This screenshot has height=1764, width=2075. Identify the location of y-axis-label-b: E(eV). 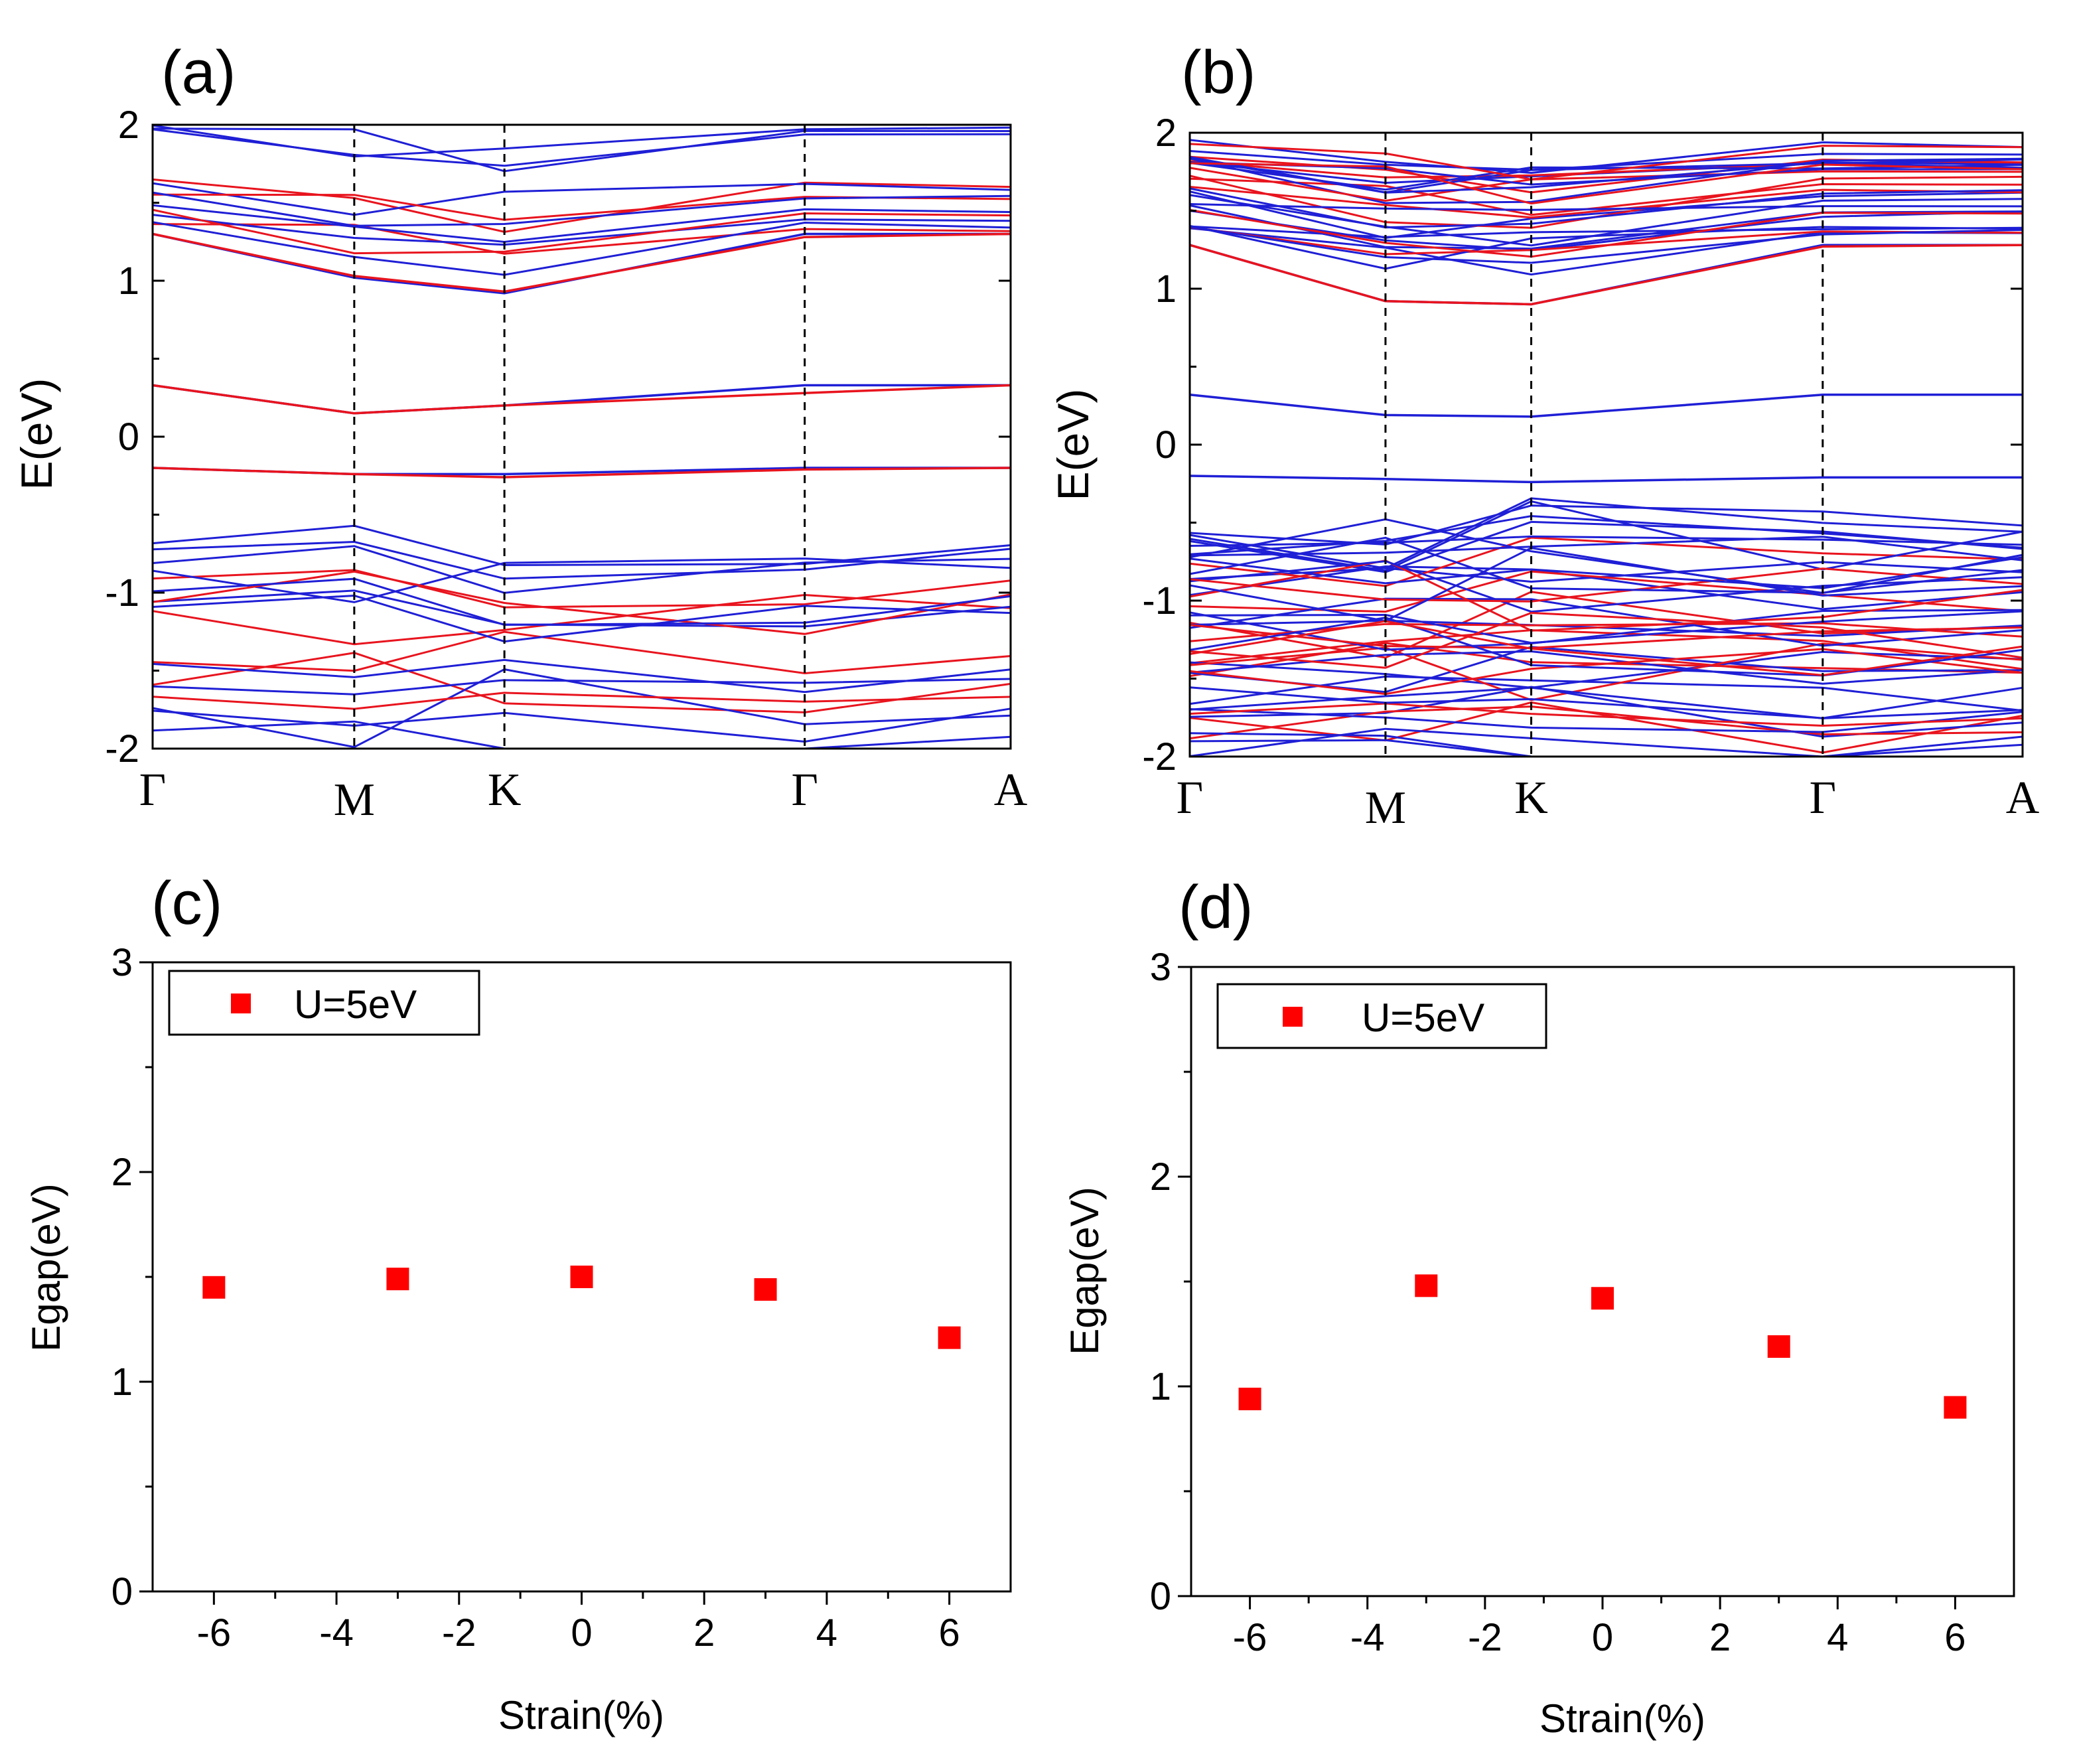
(1073, 445).